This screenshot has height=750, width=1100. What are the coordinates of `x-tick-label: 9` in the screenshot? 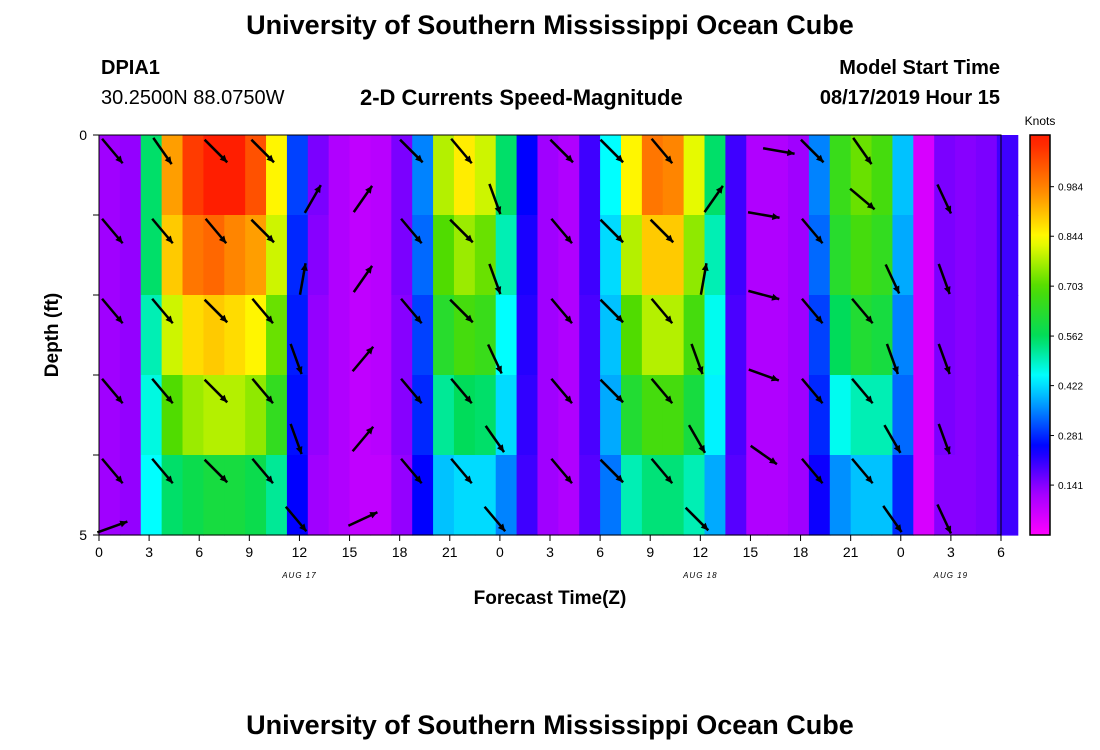 It's located at (249, 552).